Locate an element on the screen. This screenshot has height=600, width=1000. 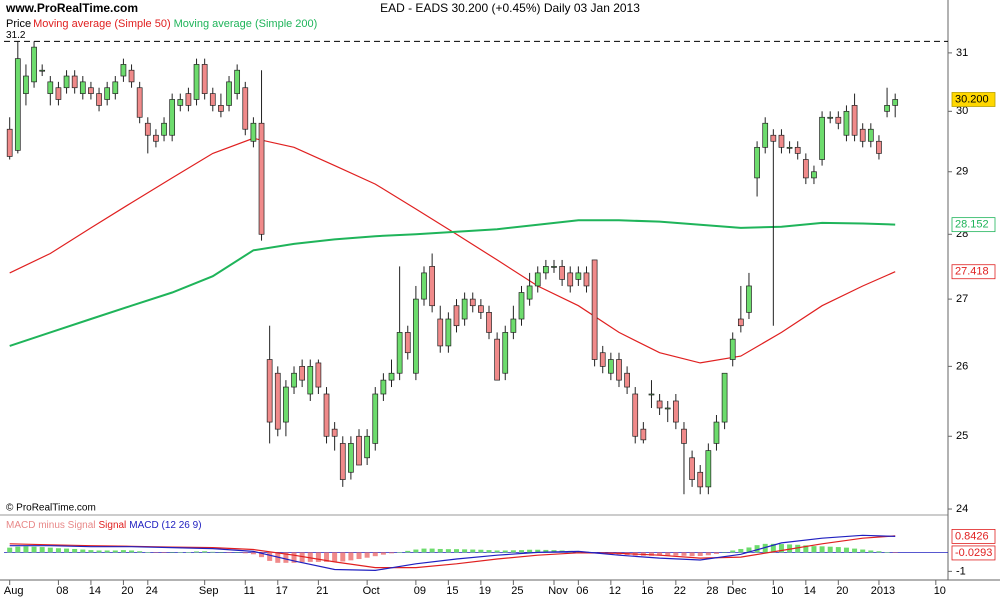
y-tick-label: 31 is located at coordinates (962, 53).